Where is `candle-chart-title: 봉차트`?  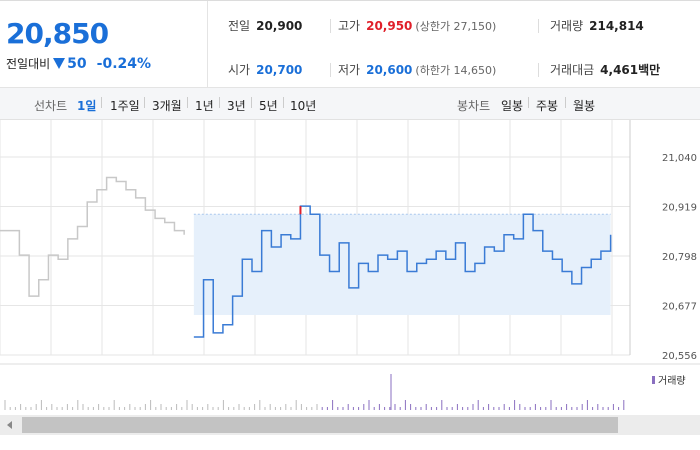 candle-chart-title: 봉차트 is located at coordinates (474, 106).